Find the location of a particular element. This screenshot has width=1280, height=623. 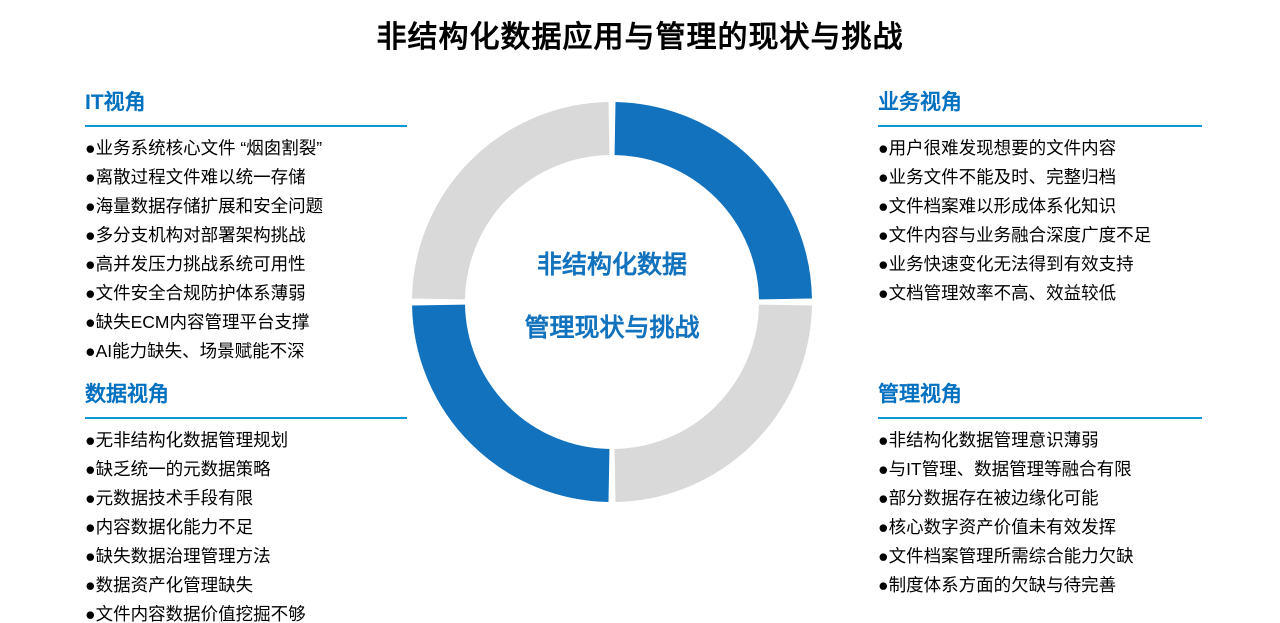

ring-segment-bottom-left is located at coordinates (511, 402).